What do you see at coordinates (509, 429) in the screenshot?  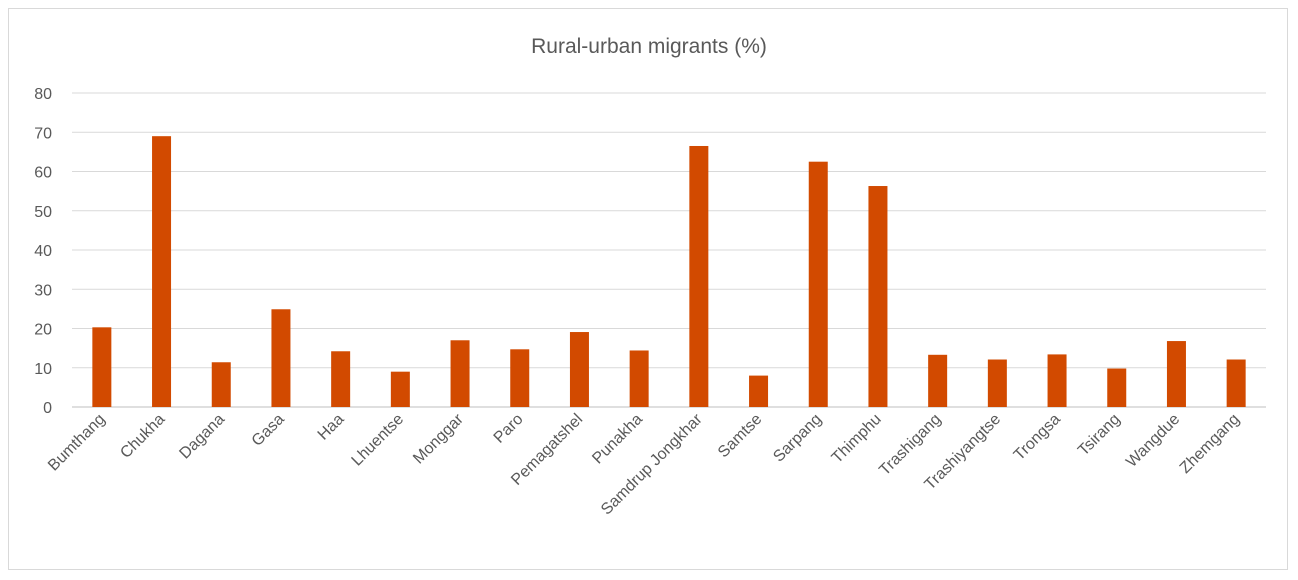 I see `x-tick-label: Paro` at bounding box center [509, 429].